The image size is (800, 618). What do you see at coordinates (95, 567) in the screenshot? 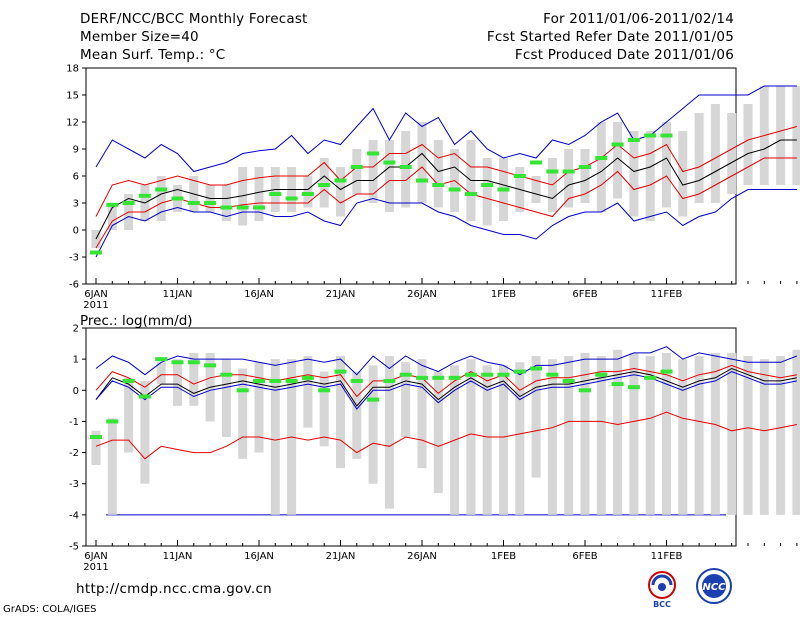
I see `precipitation-year-label: 2011` at bounding box center [95, 567].